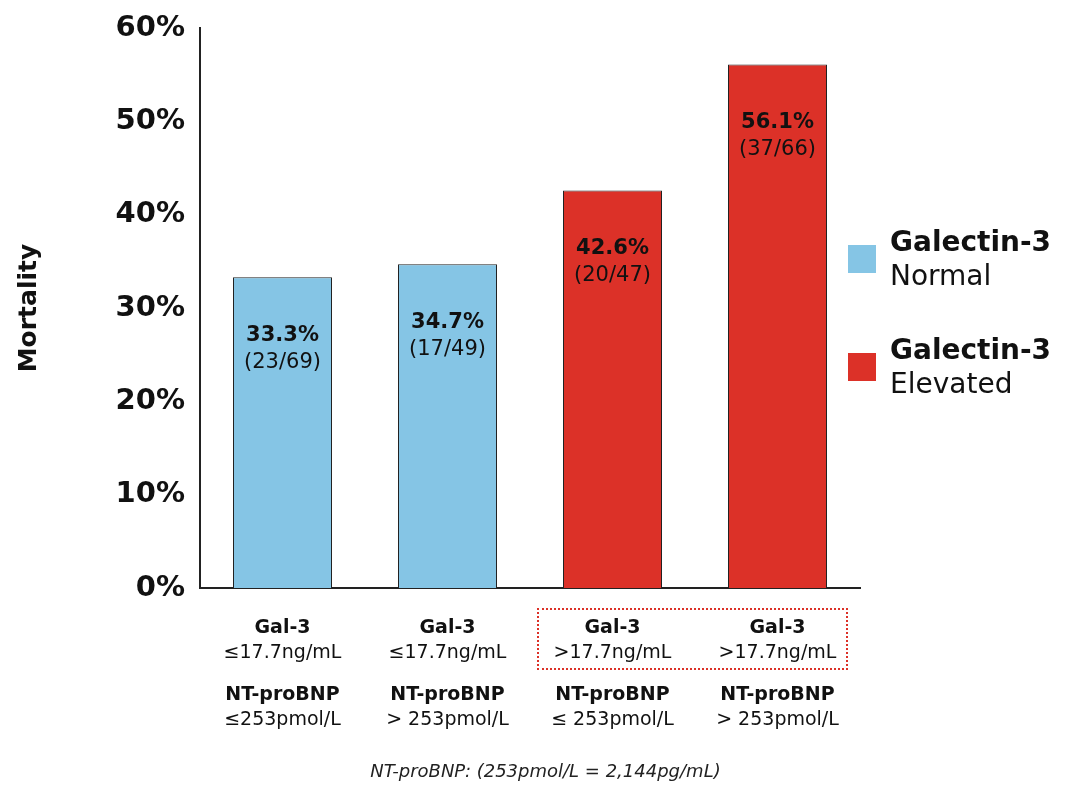  I want to click on y-tick-label: 20%, so click(150, 398).